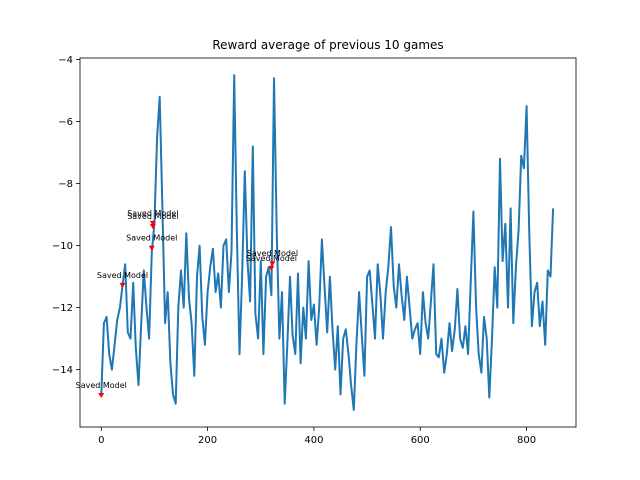 The width and height of the screenshot is (640, 480). I want to click on x-tick-label: 400, so click(313, 440).